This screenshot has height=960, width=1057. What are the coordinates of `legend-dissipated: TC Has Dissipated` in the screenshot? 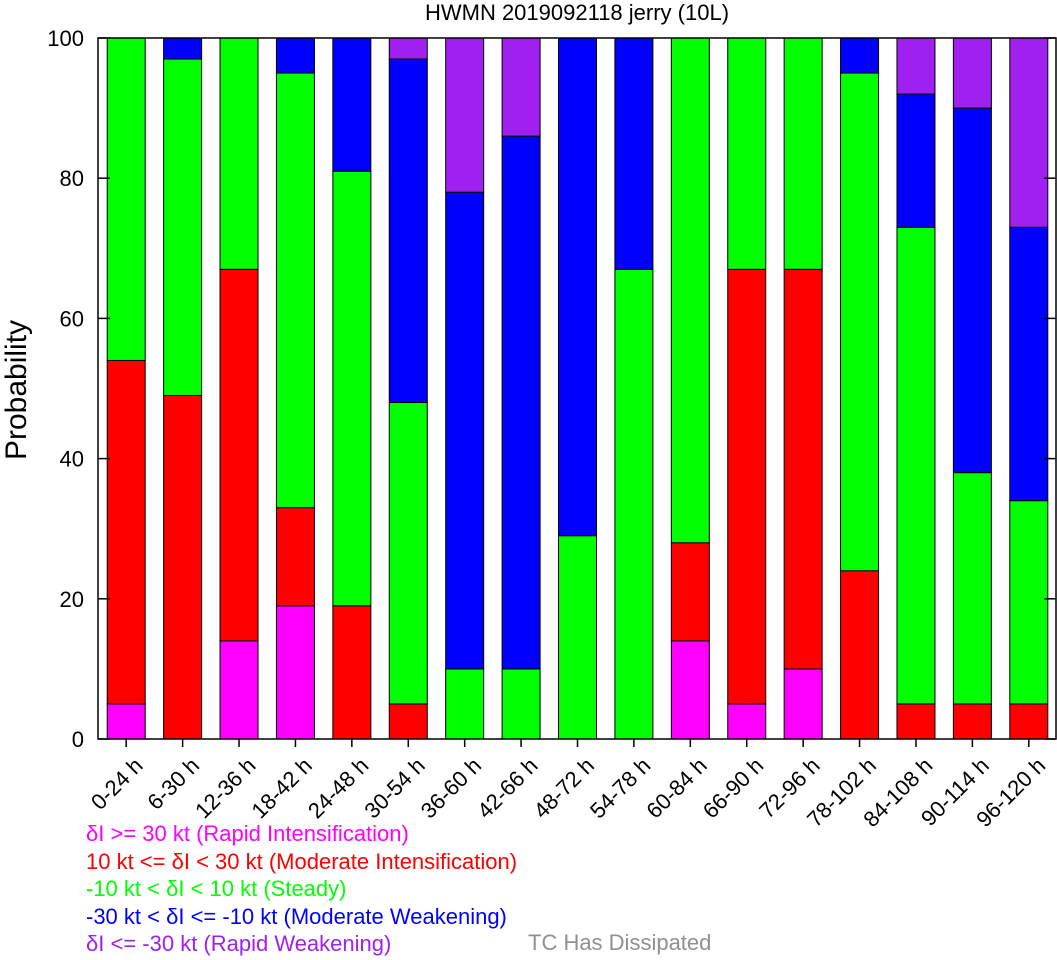 It's located at (620, 942).